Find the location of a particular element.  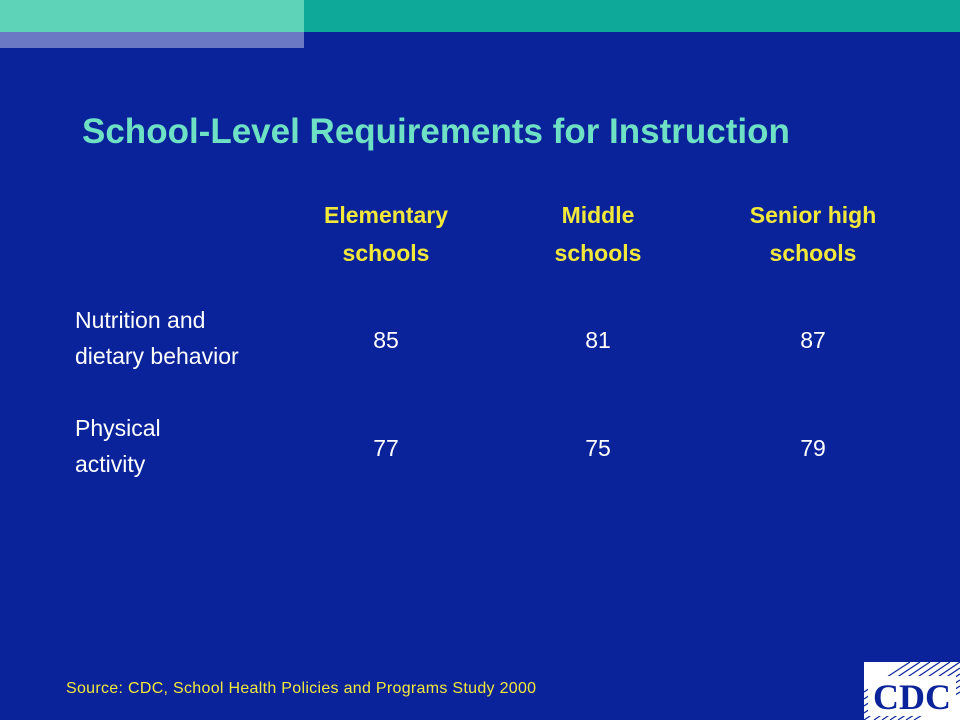

table-cell: 79 is located at coordinates (813, 448).